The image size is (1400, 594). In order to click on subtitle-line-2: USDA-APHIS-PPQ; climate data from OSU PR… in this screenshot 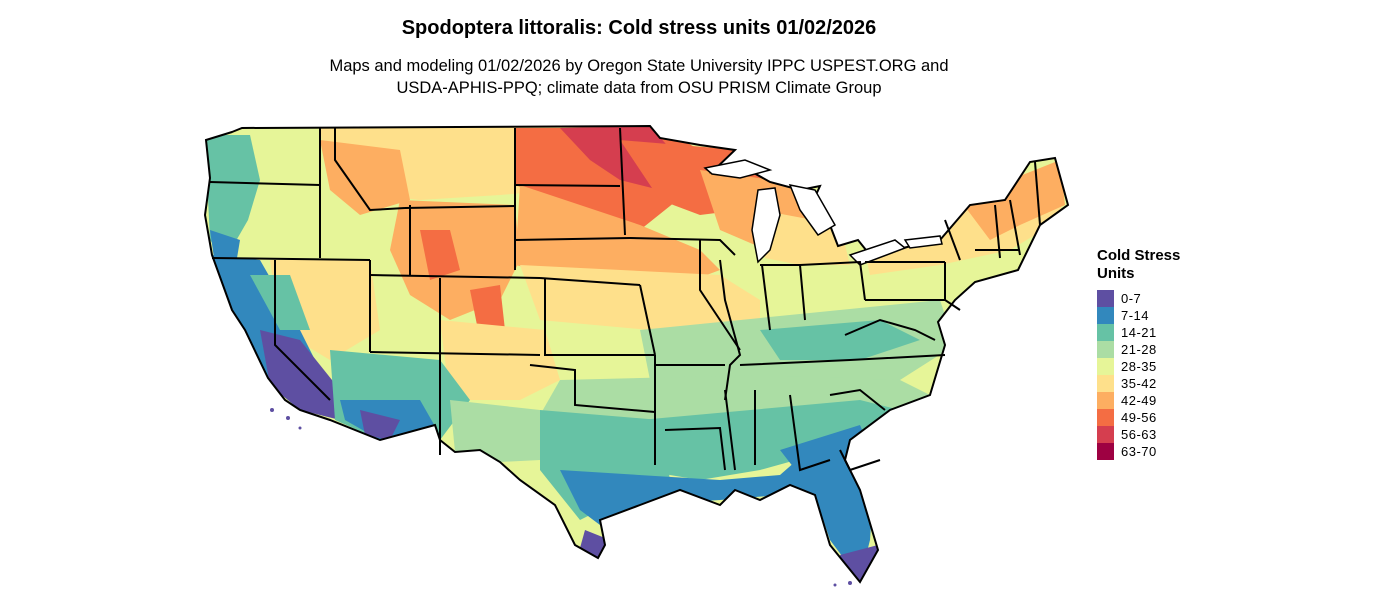, I will do `click(639, 88)`.